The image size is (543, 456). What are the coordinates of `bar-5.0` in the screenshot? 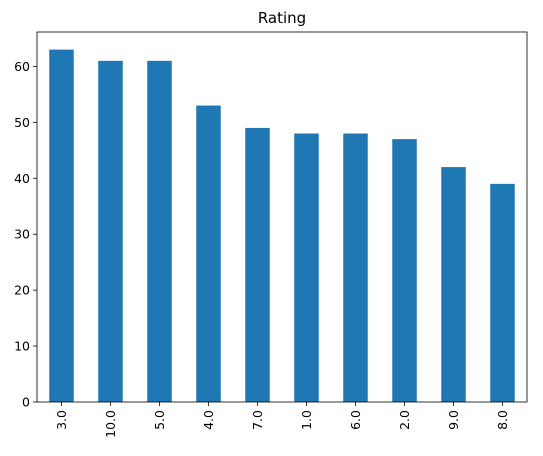 It's located at (159, 231).